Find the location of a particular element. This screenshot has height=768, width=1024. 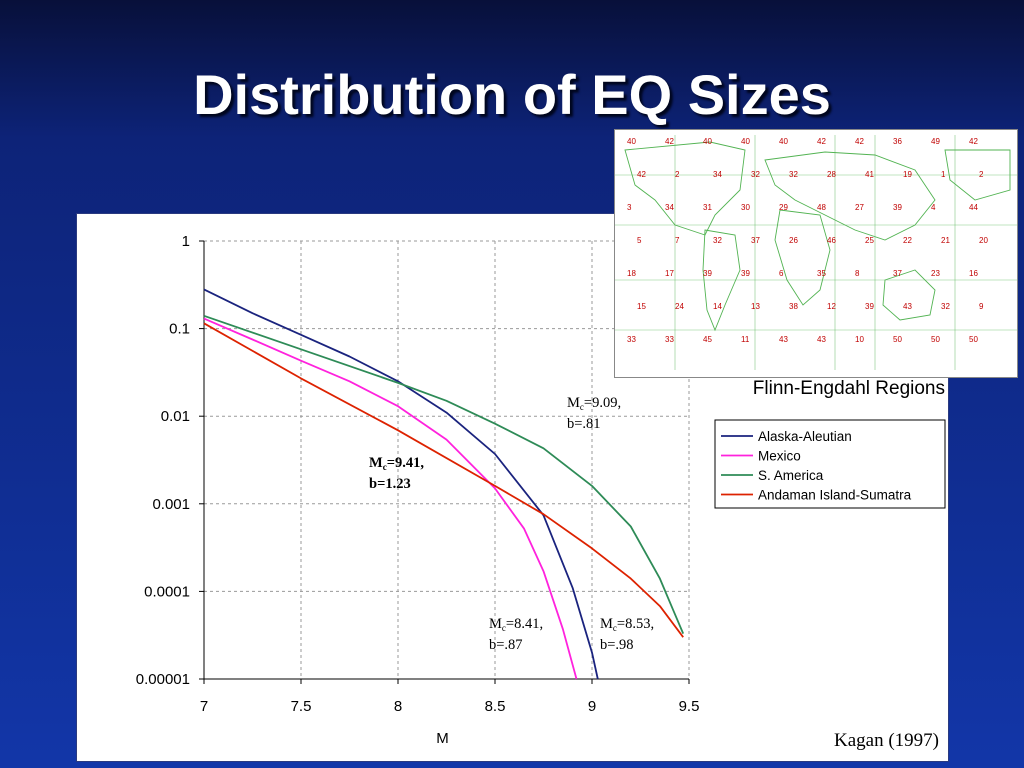

map-region-number: 9 is located at coordinates (981, 306).